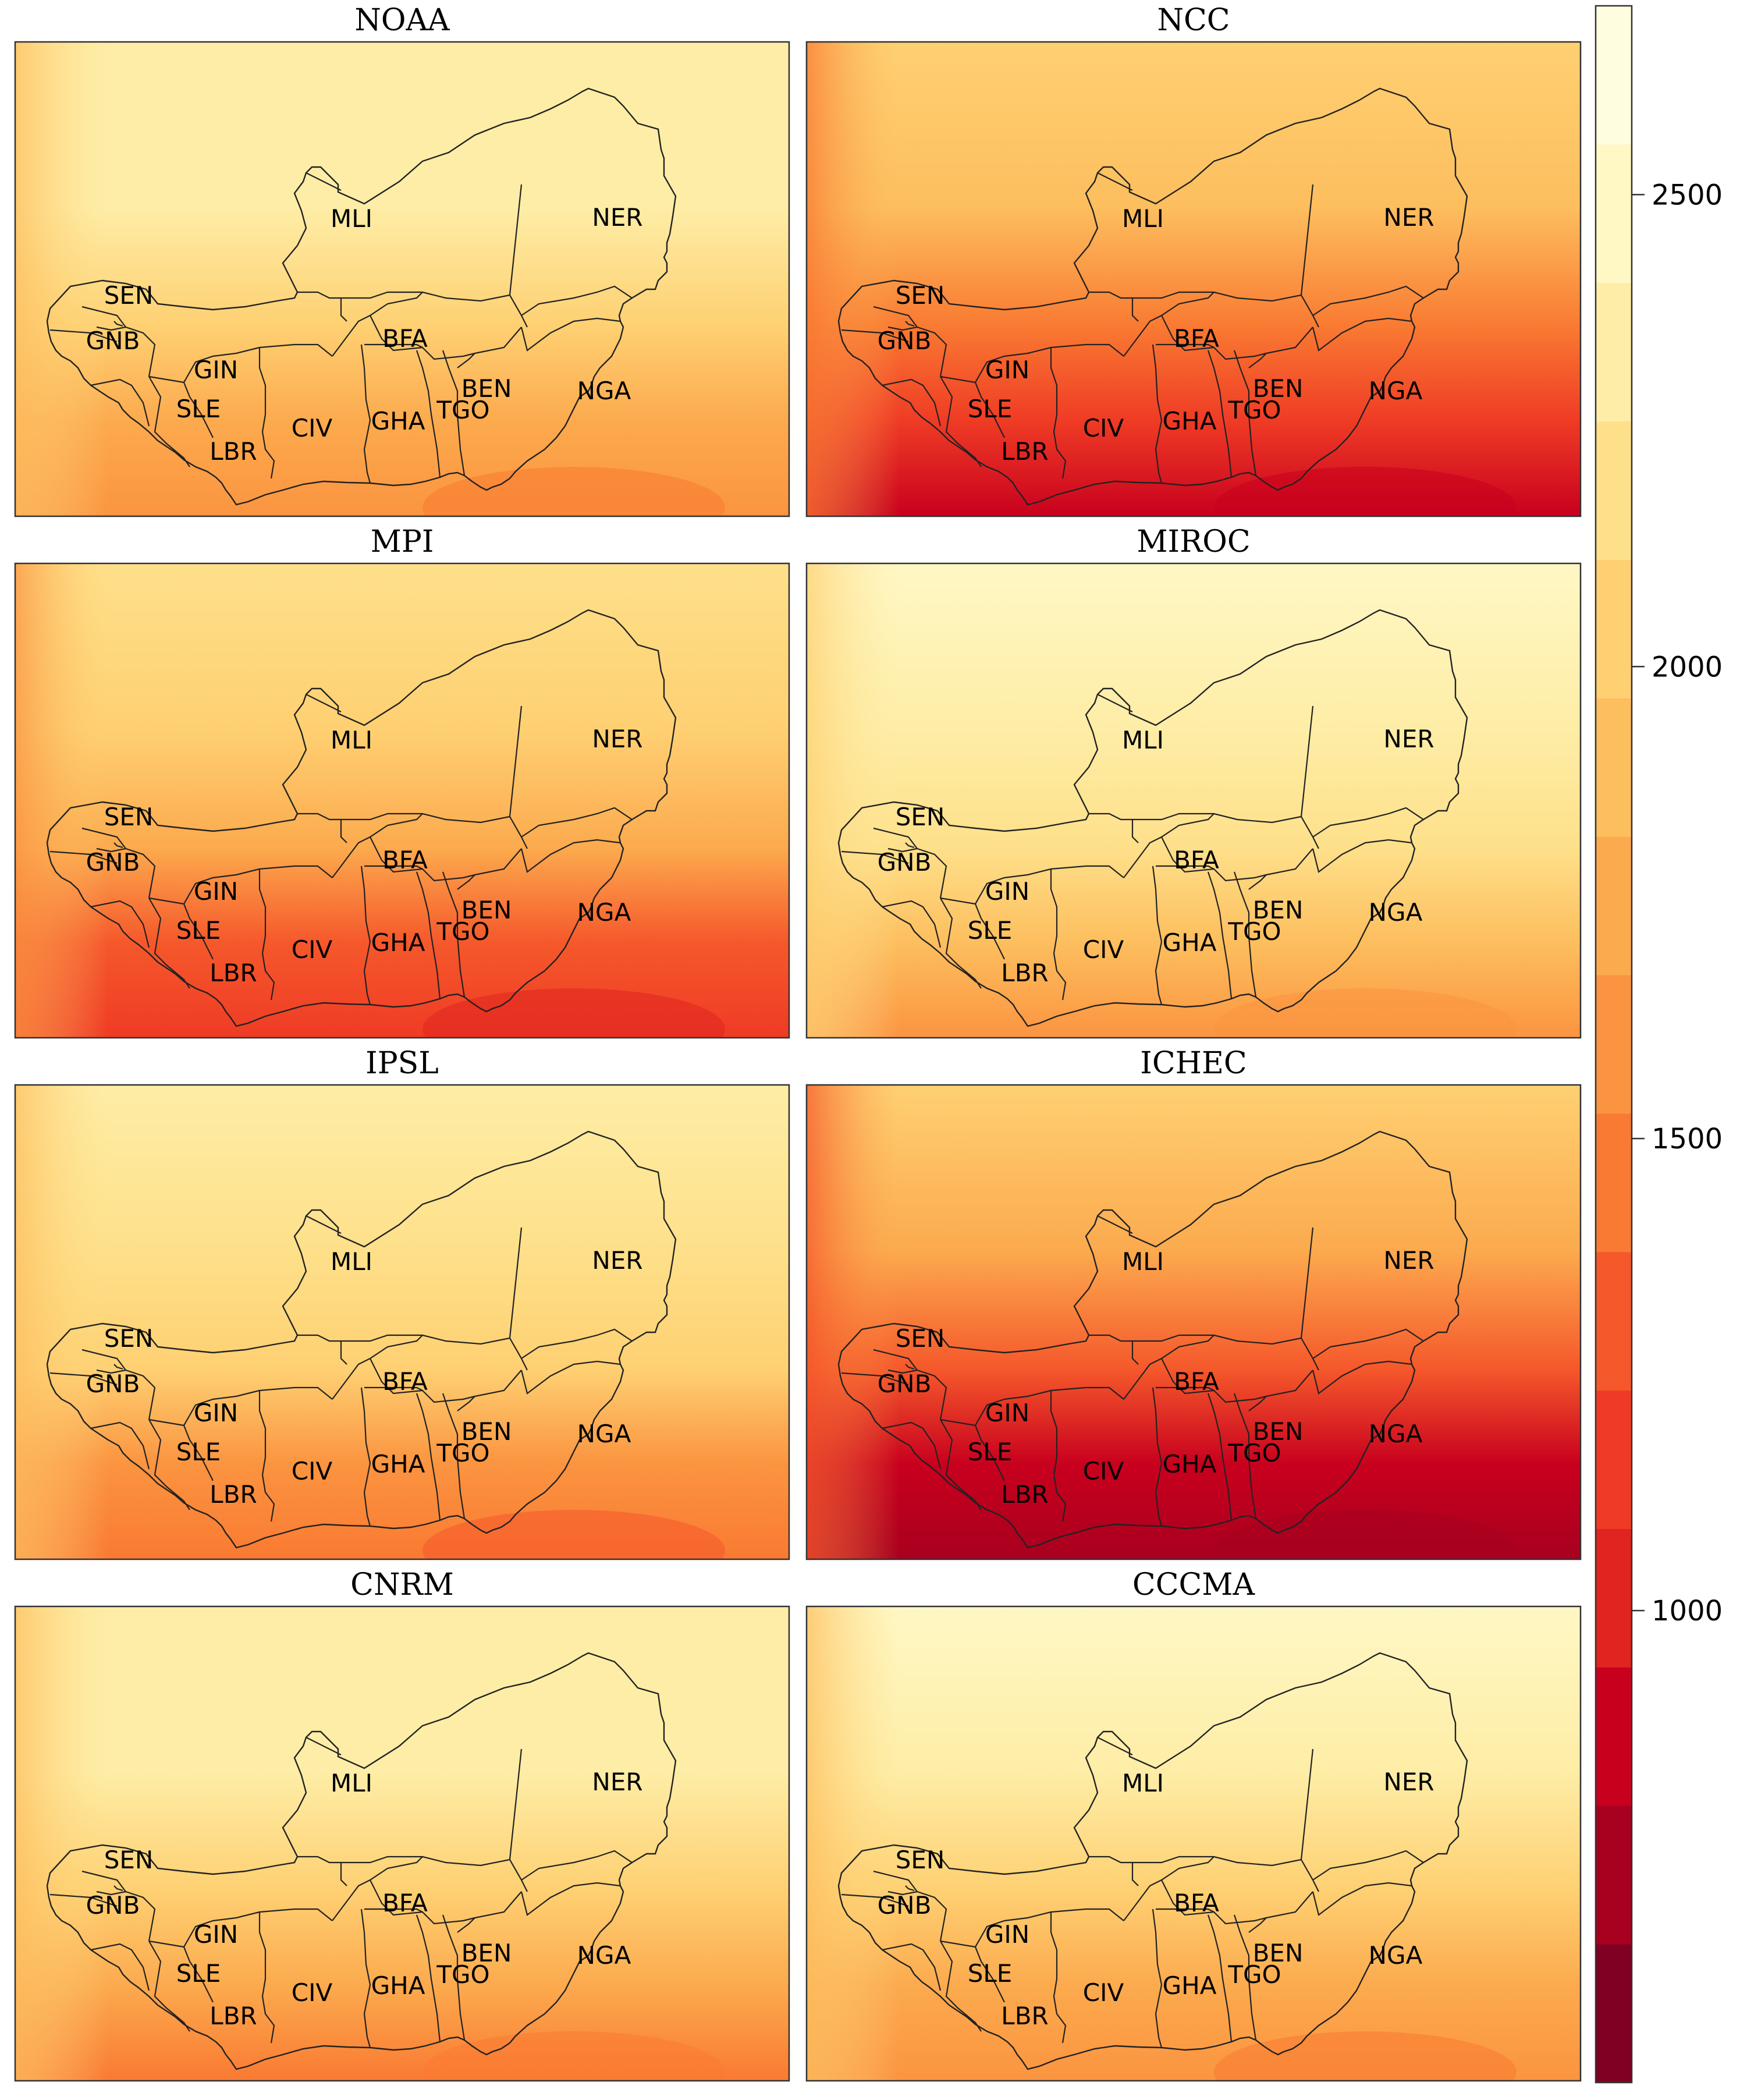 The height and width of the screenshot is (2100, 1740). What do you see at coordinates (402, 20) in the screenshot?
I see `panel-title: NOAA` at bounding box center [402, 20].